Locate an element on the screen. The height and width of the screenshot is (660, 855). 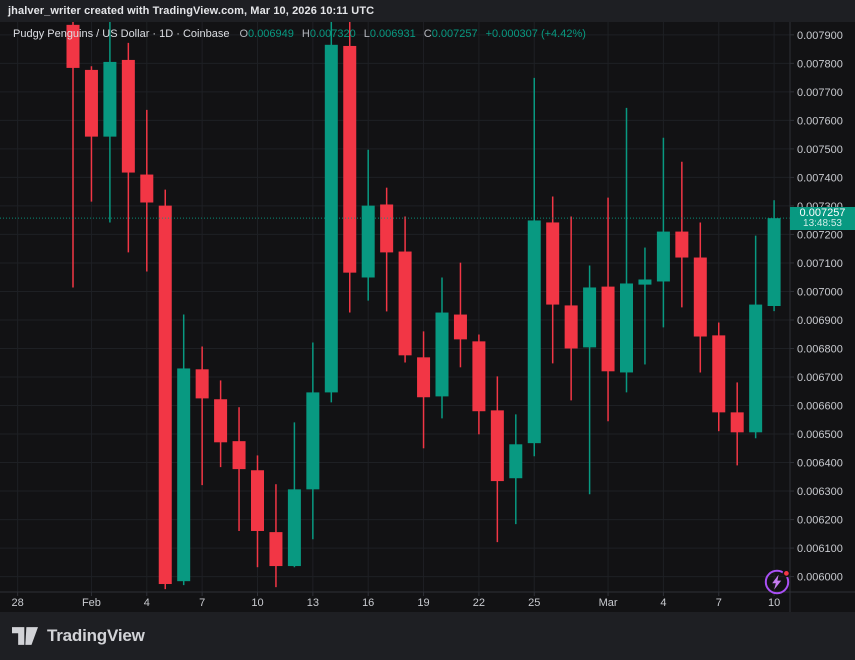
ohlc-high-label: H is located at coordinates (305, 34).